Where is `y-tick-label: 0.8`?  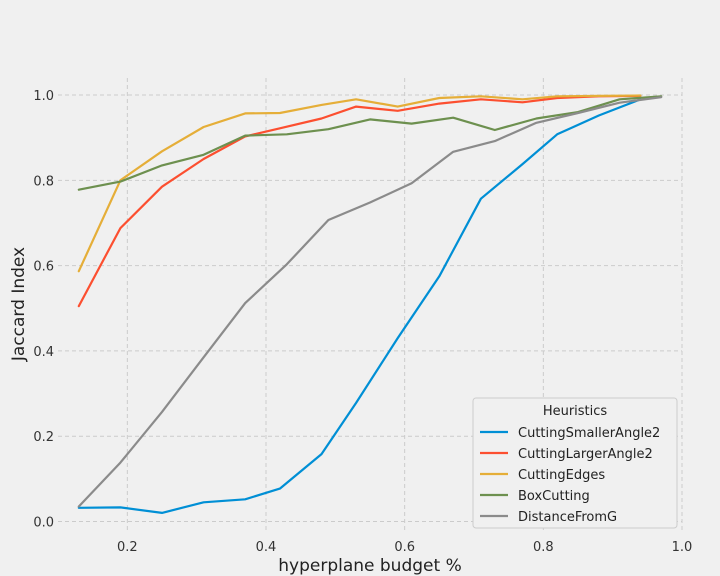
y-tick-label: 0.8 is located at coordinates (43, 181).